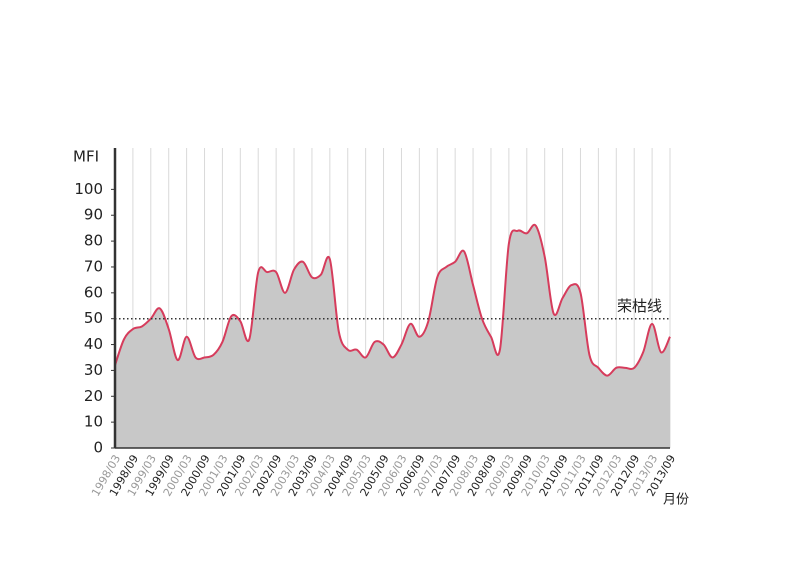 Image resolution: width=800 pixels, height=566 pixels. Describe the element at coordinates (98, 448) in the screenshot. I see `y-tick-label: 0` at that location.